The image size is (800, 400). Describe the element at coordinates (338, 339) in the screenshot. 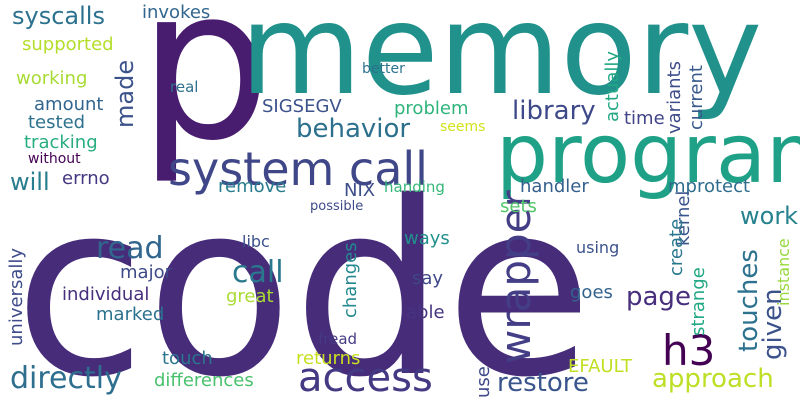

I see `word-fread: fread` at that location.